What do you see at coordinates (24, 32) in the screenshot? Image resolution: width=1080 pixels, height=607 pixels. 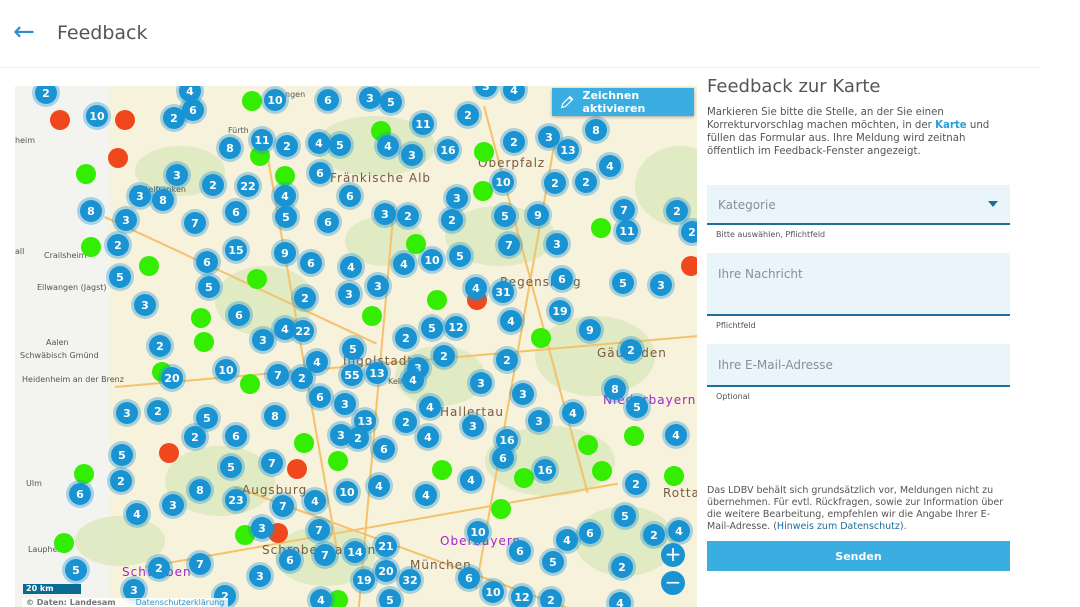 I see `arrow-left-icon: ←` at bounding box center [24, 32].